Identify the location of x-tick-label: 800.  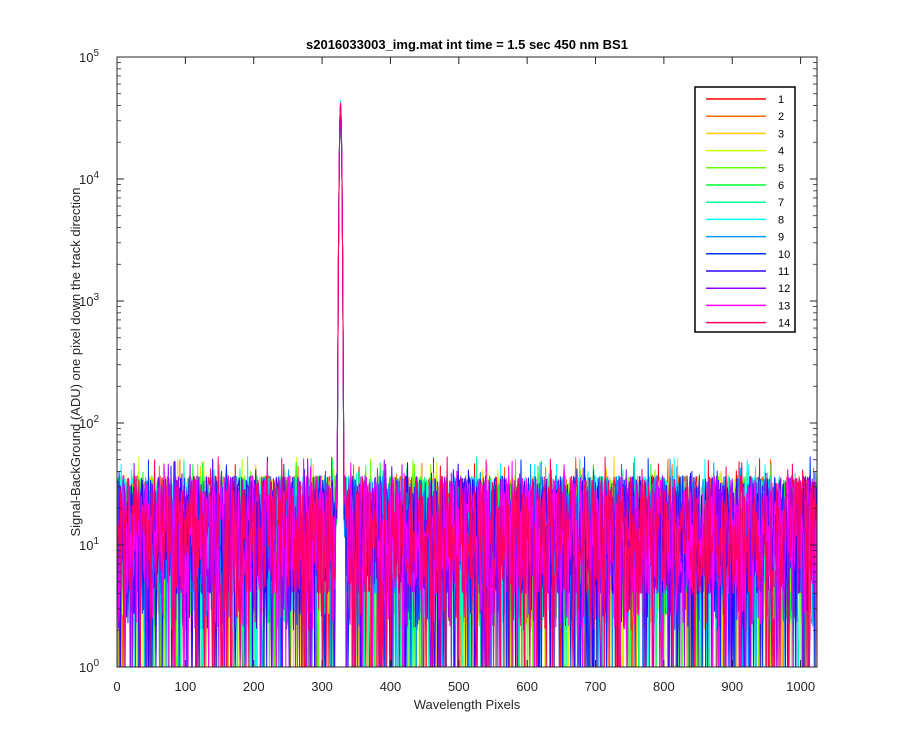
(664, 686).